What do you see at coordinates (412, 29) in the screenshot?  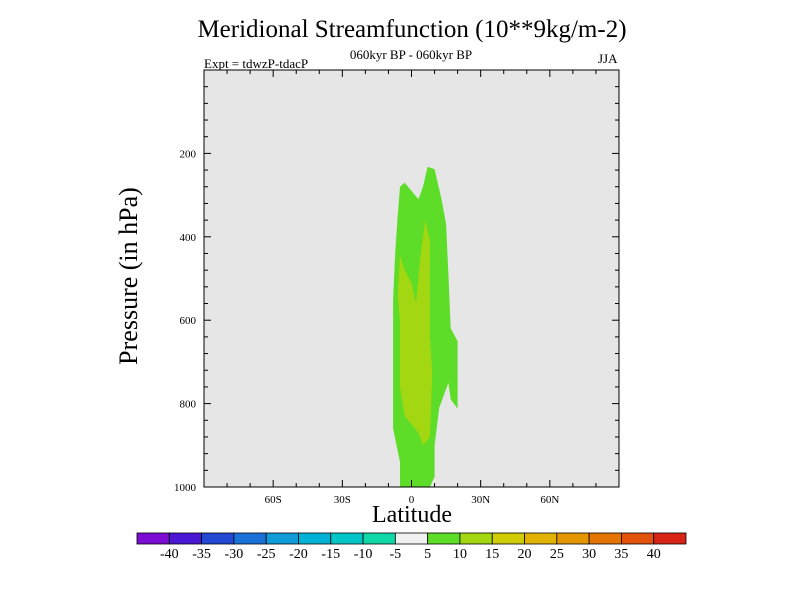 I see `chart-title: Meridional Streamfunction (10**9kg/m-2)` at bounding box center [412, 29].